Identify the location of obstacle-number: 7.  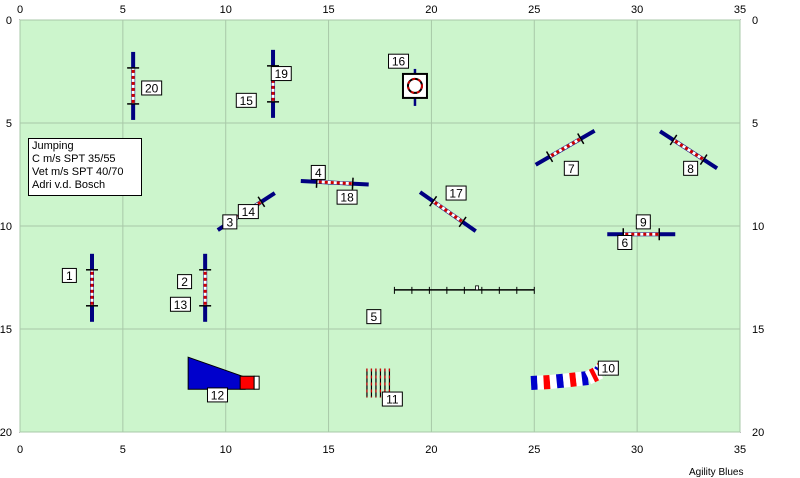
(571, 169).